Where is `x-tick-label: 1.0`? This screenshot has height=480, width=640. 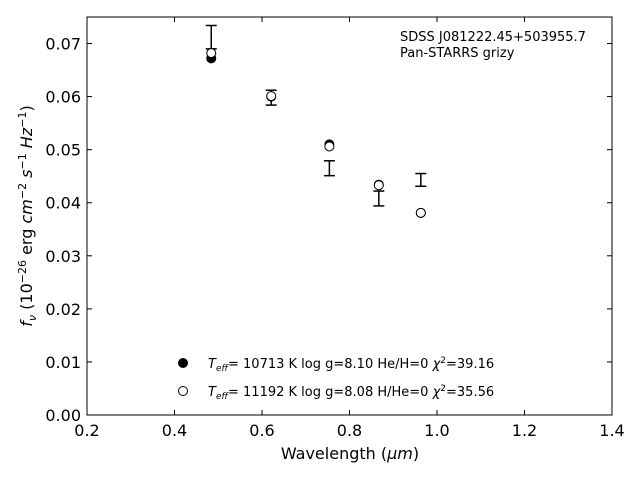 x-tick-label: 1.0 is located at coordinates (436, 430).